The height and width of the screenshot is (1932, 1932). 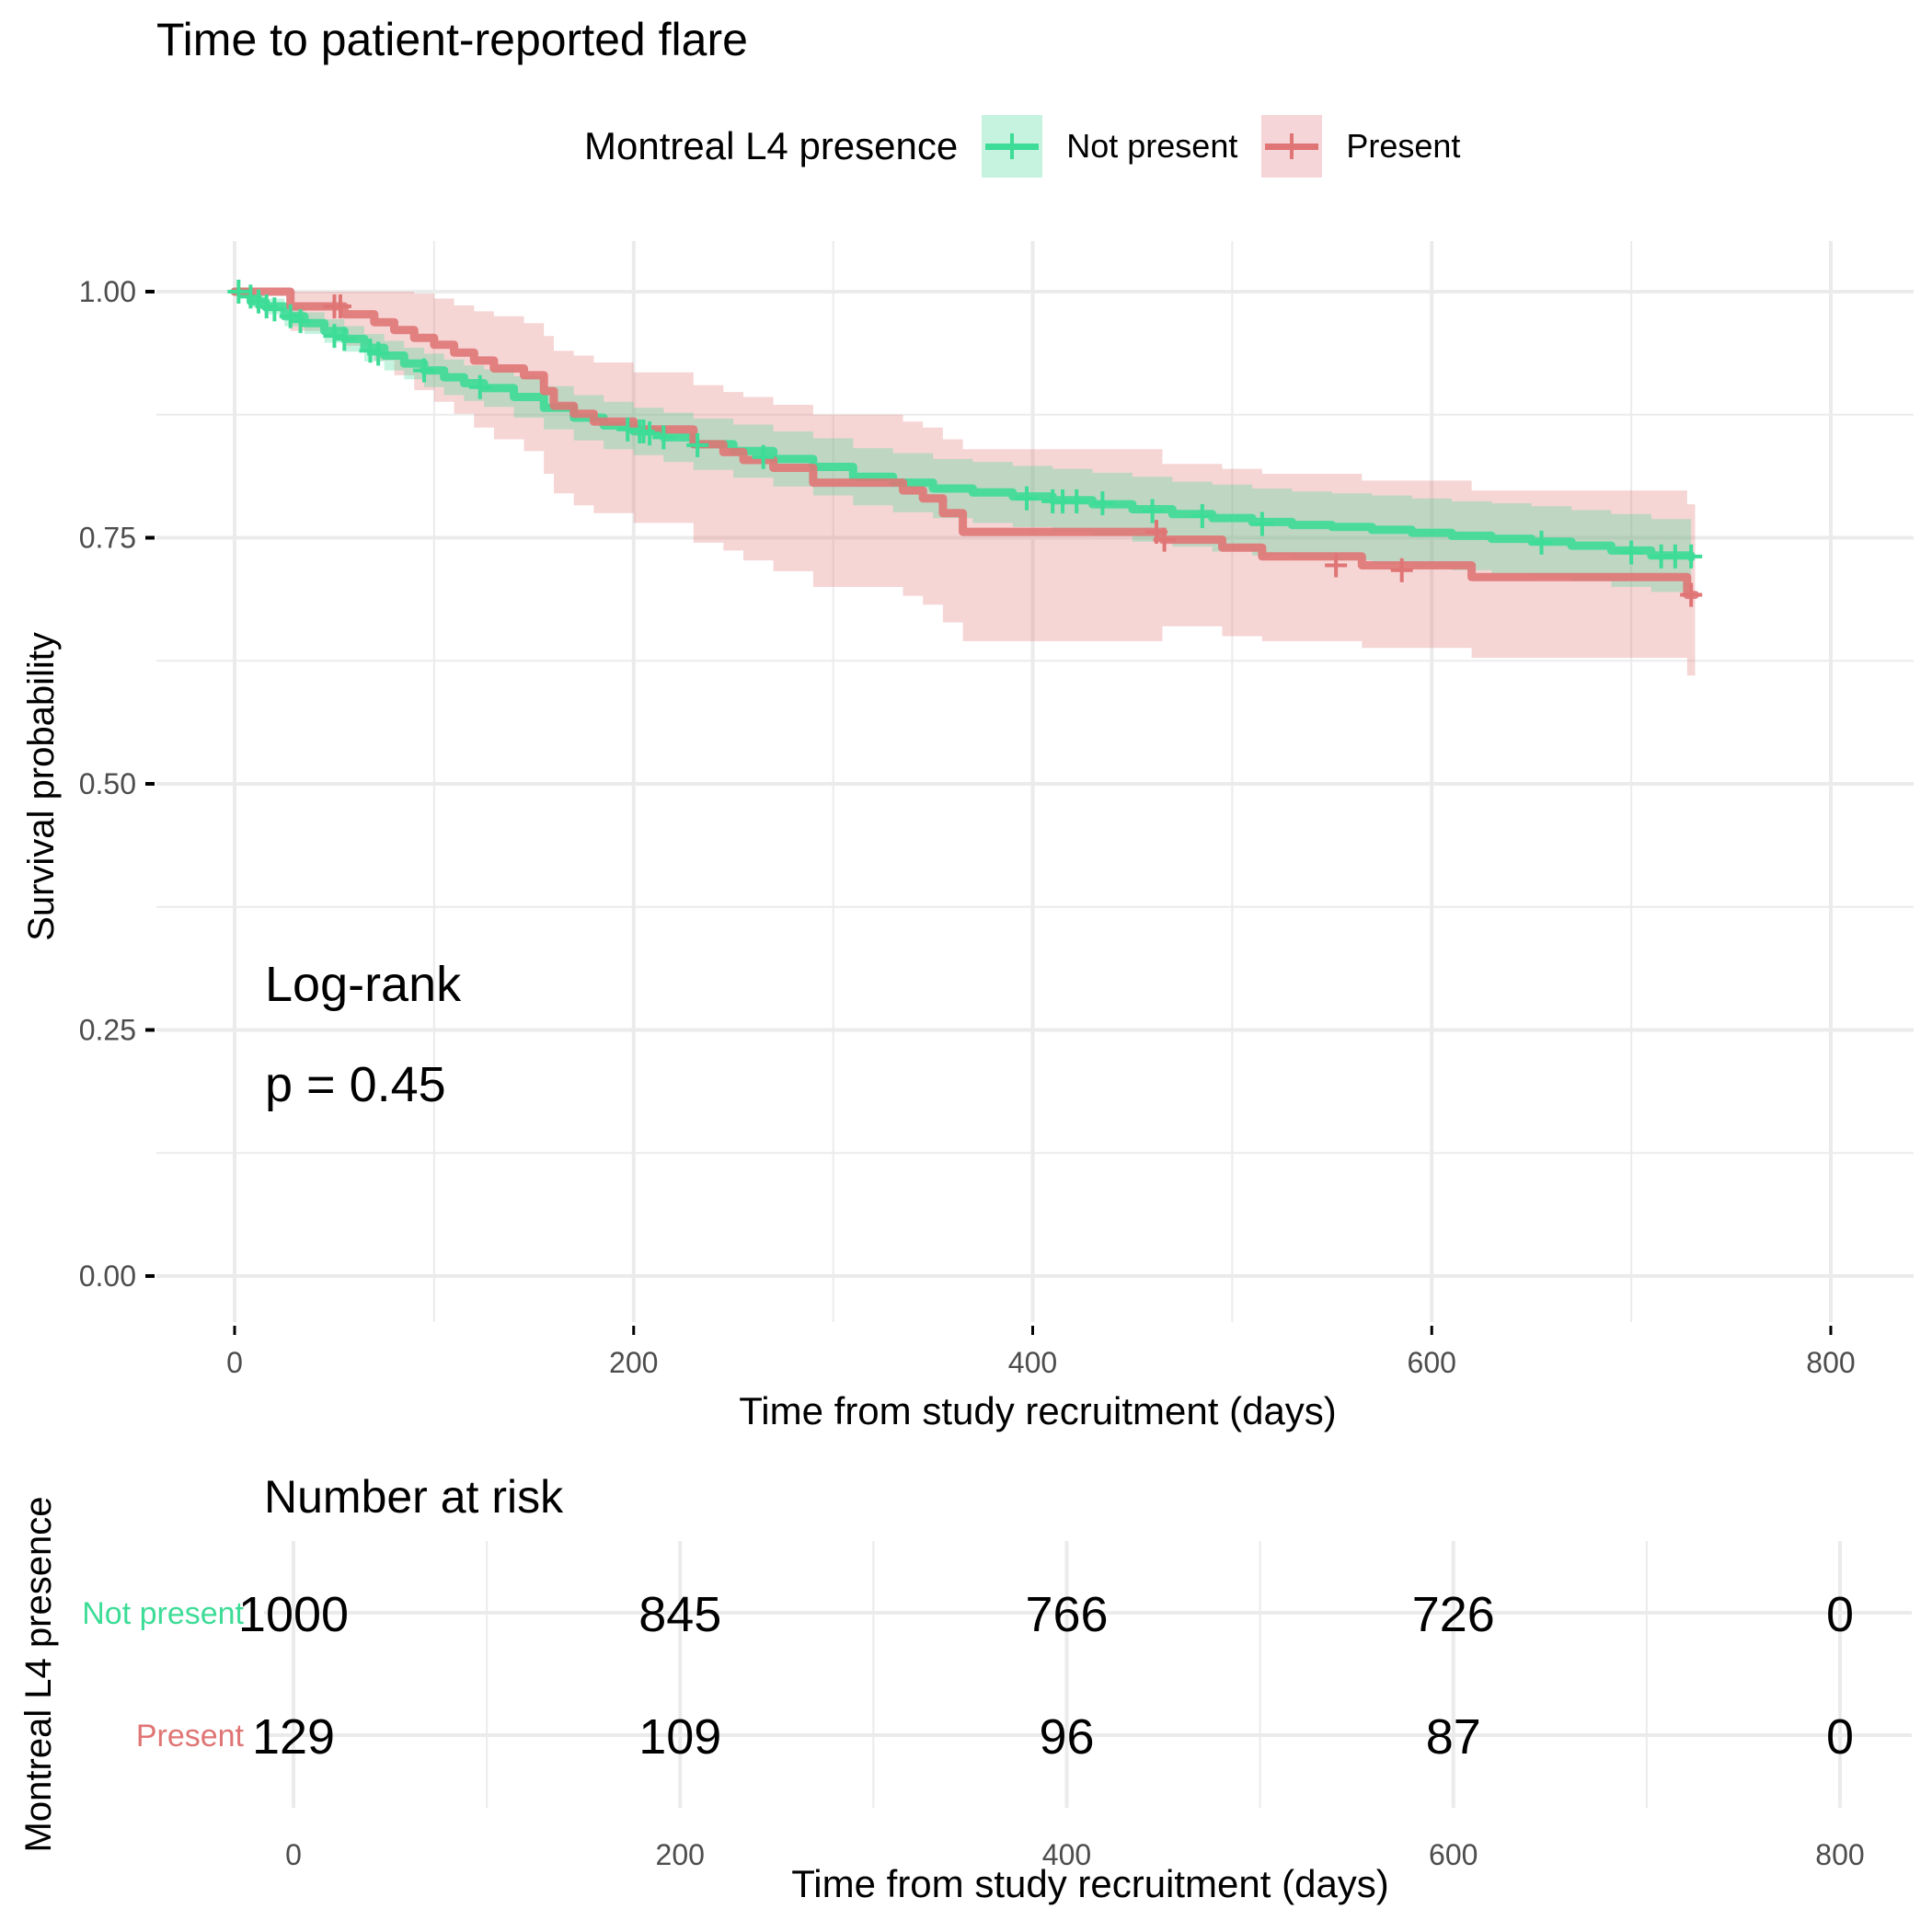 I want to click on legend-title: Montreal L4 presence, so click(x=771, y=145).